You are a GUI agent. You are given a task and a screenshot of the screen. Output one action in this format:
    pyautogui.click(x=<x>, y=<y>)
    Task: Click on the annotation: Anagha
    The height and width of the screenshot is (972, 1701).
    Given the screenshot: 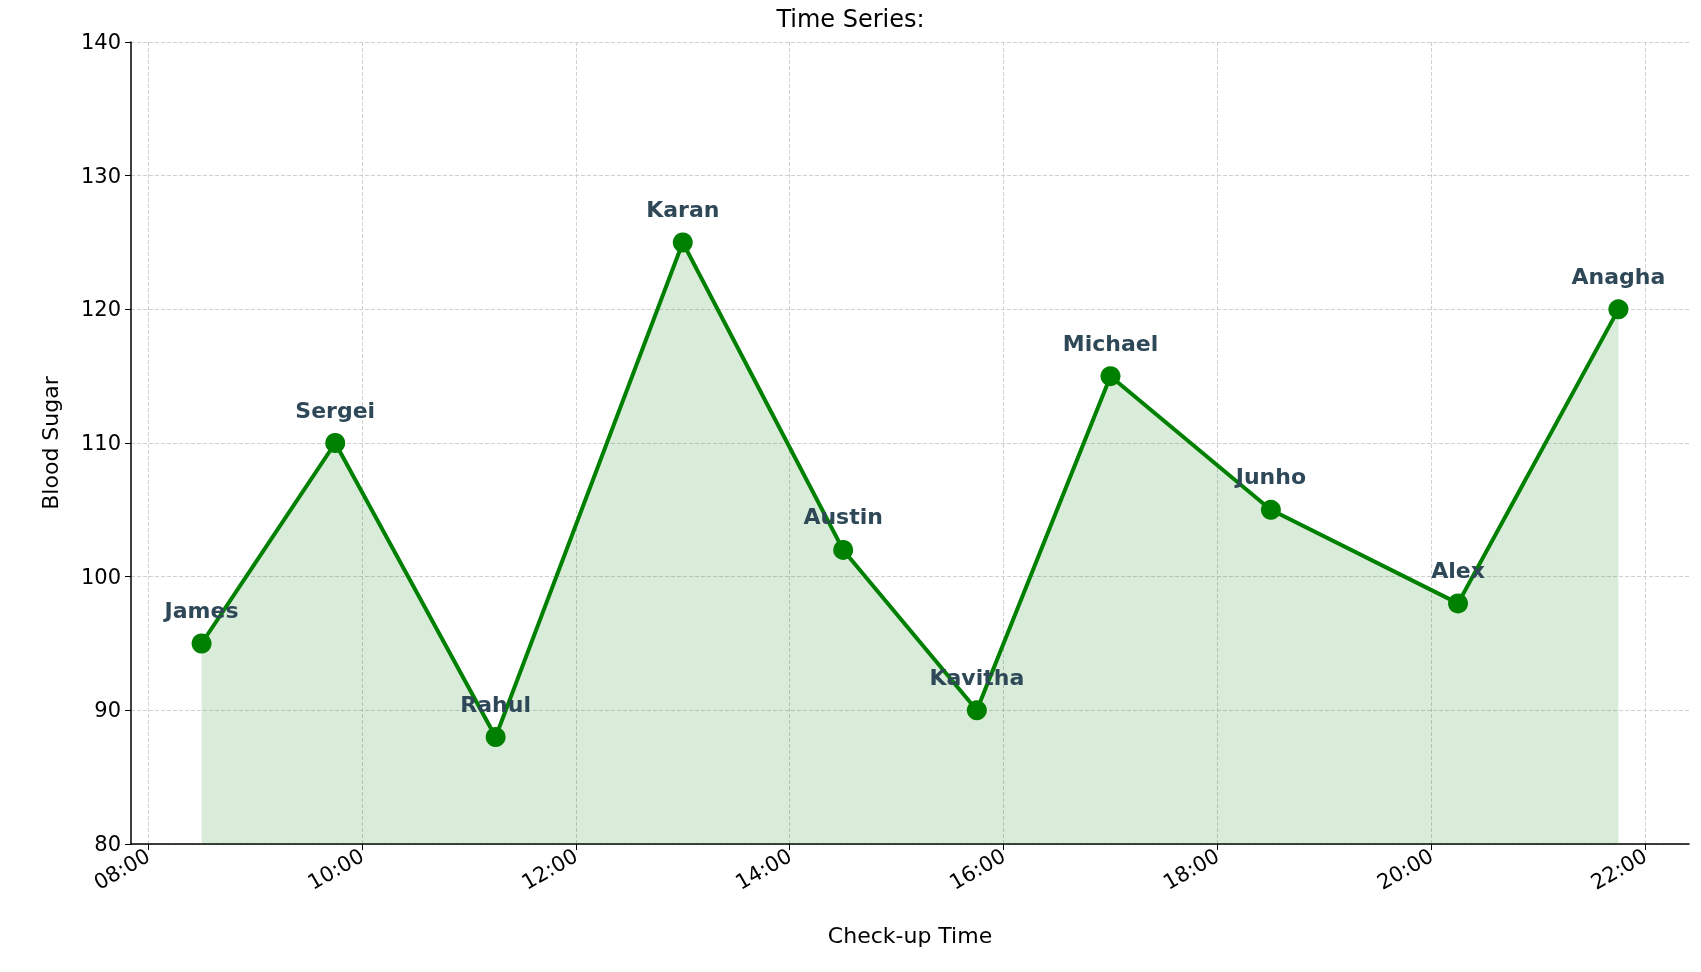 What is the action you would take?
    pyautogui.click(x=1618, y=276)
    